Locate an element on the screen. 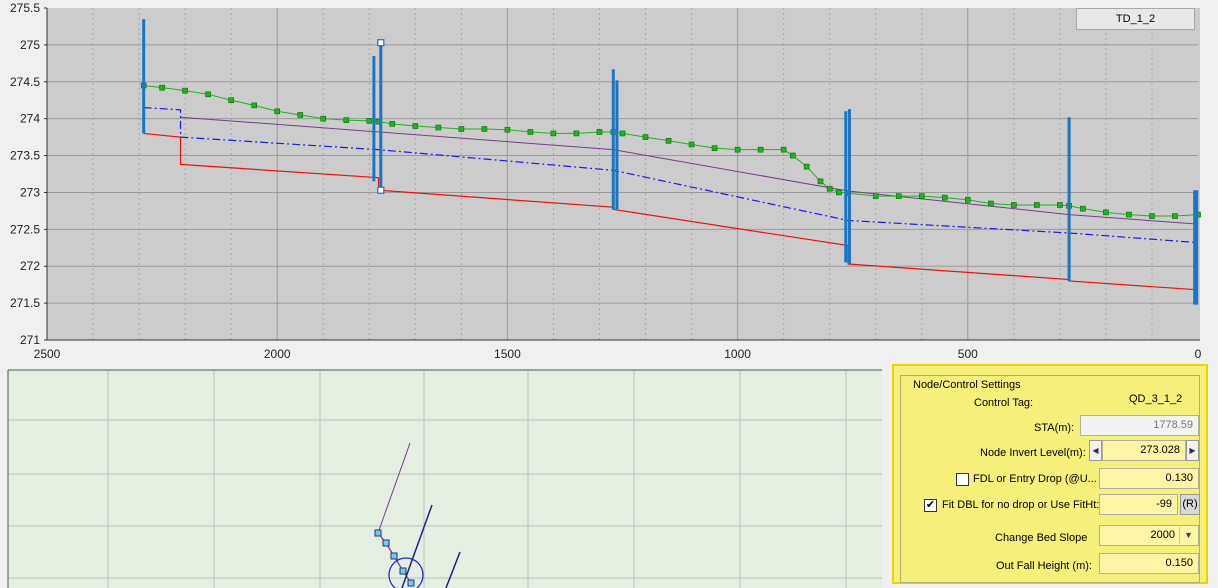 The width and height of the screenshot is (1218, 588). plan-node-points is located at coordinates (394, 558).